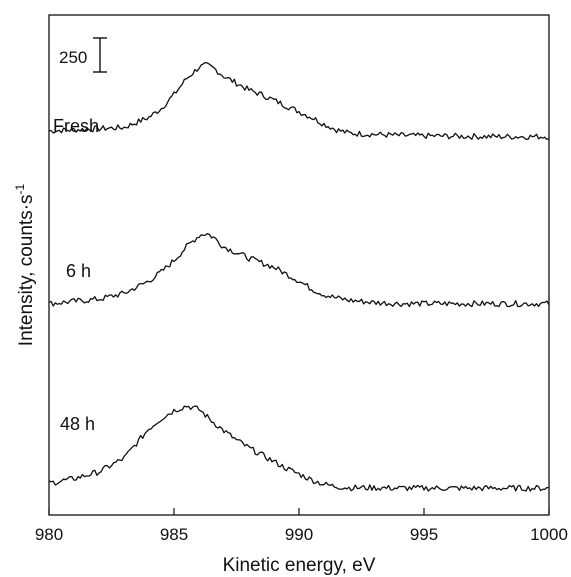 This screenshot has width=571, height=577. I want to click on series-line-48-h, so click(299, 448).